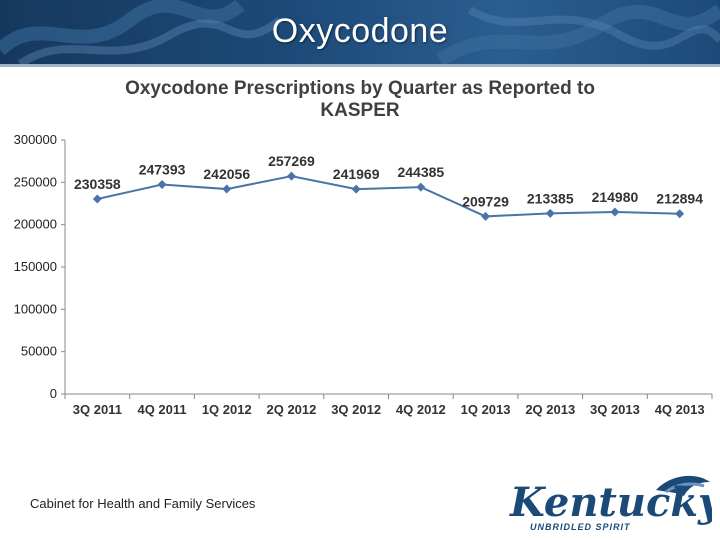  What do you see at coordinates (485, 201) in the screenshot?
I see `data-label: 209729` at bounding box center [485, 201].